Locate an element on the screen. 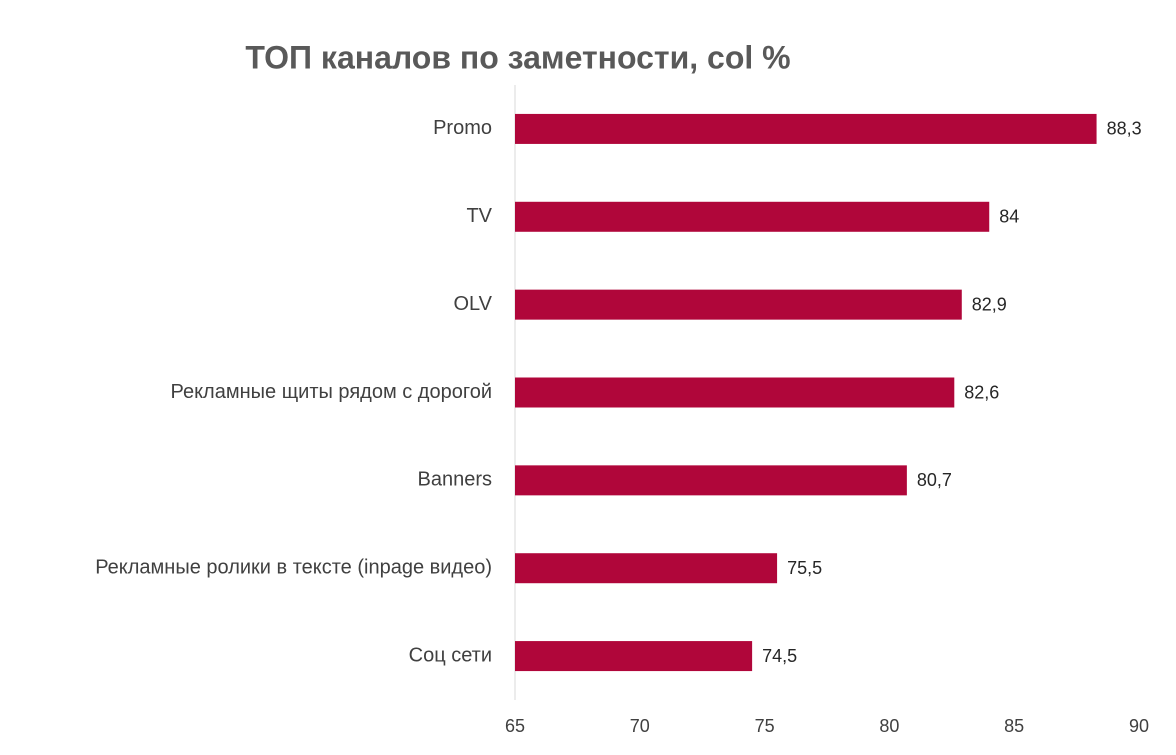 Image resolution: width=1176 pixels, height=755 pixels. x-tick-label: 70 is located at coordinates (640, 726).